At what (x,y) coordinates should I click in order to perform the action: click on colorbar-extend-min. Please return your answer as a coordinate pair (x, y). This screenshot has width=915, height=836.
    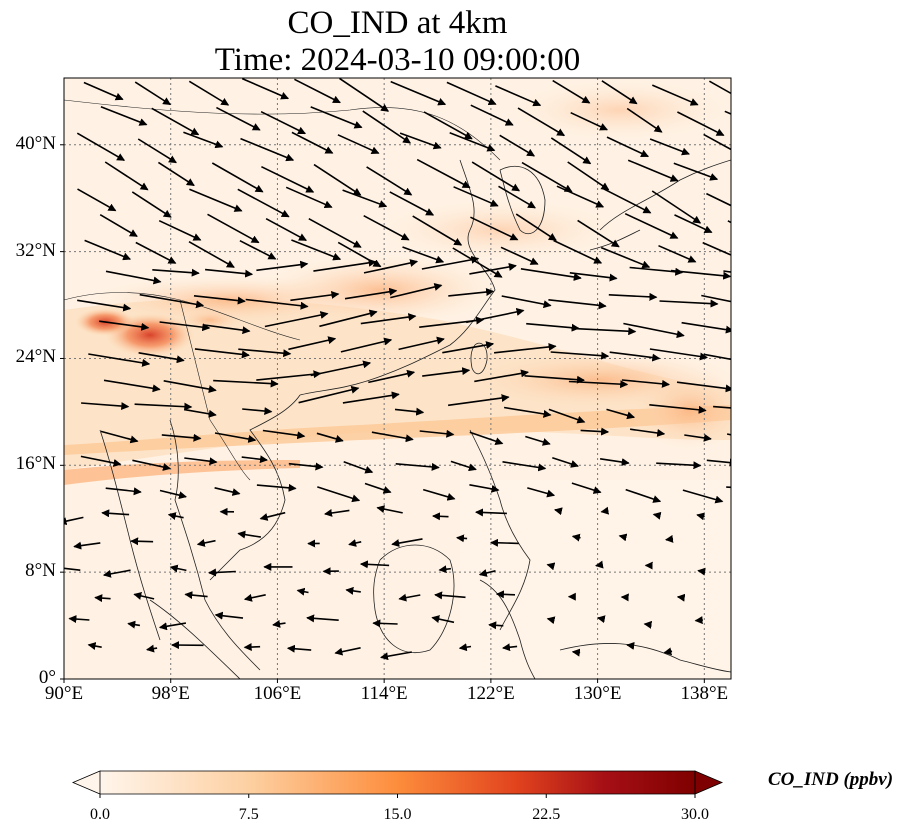
    Looking at the image, I should click on (86, 782).